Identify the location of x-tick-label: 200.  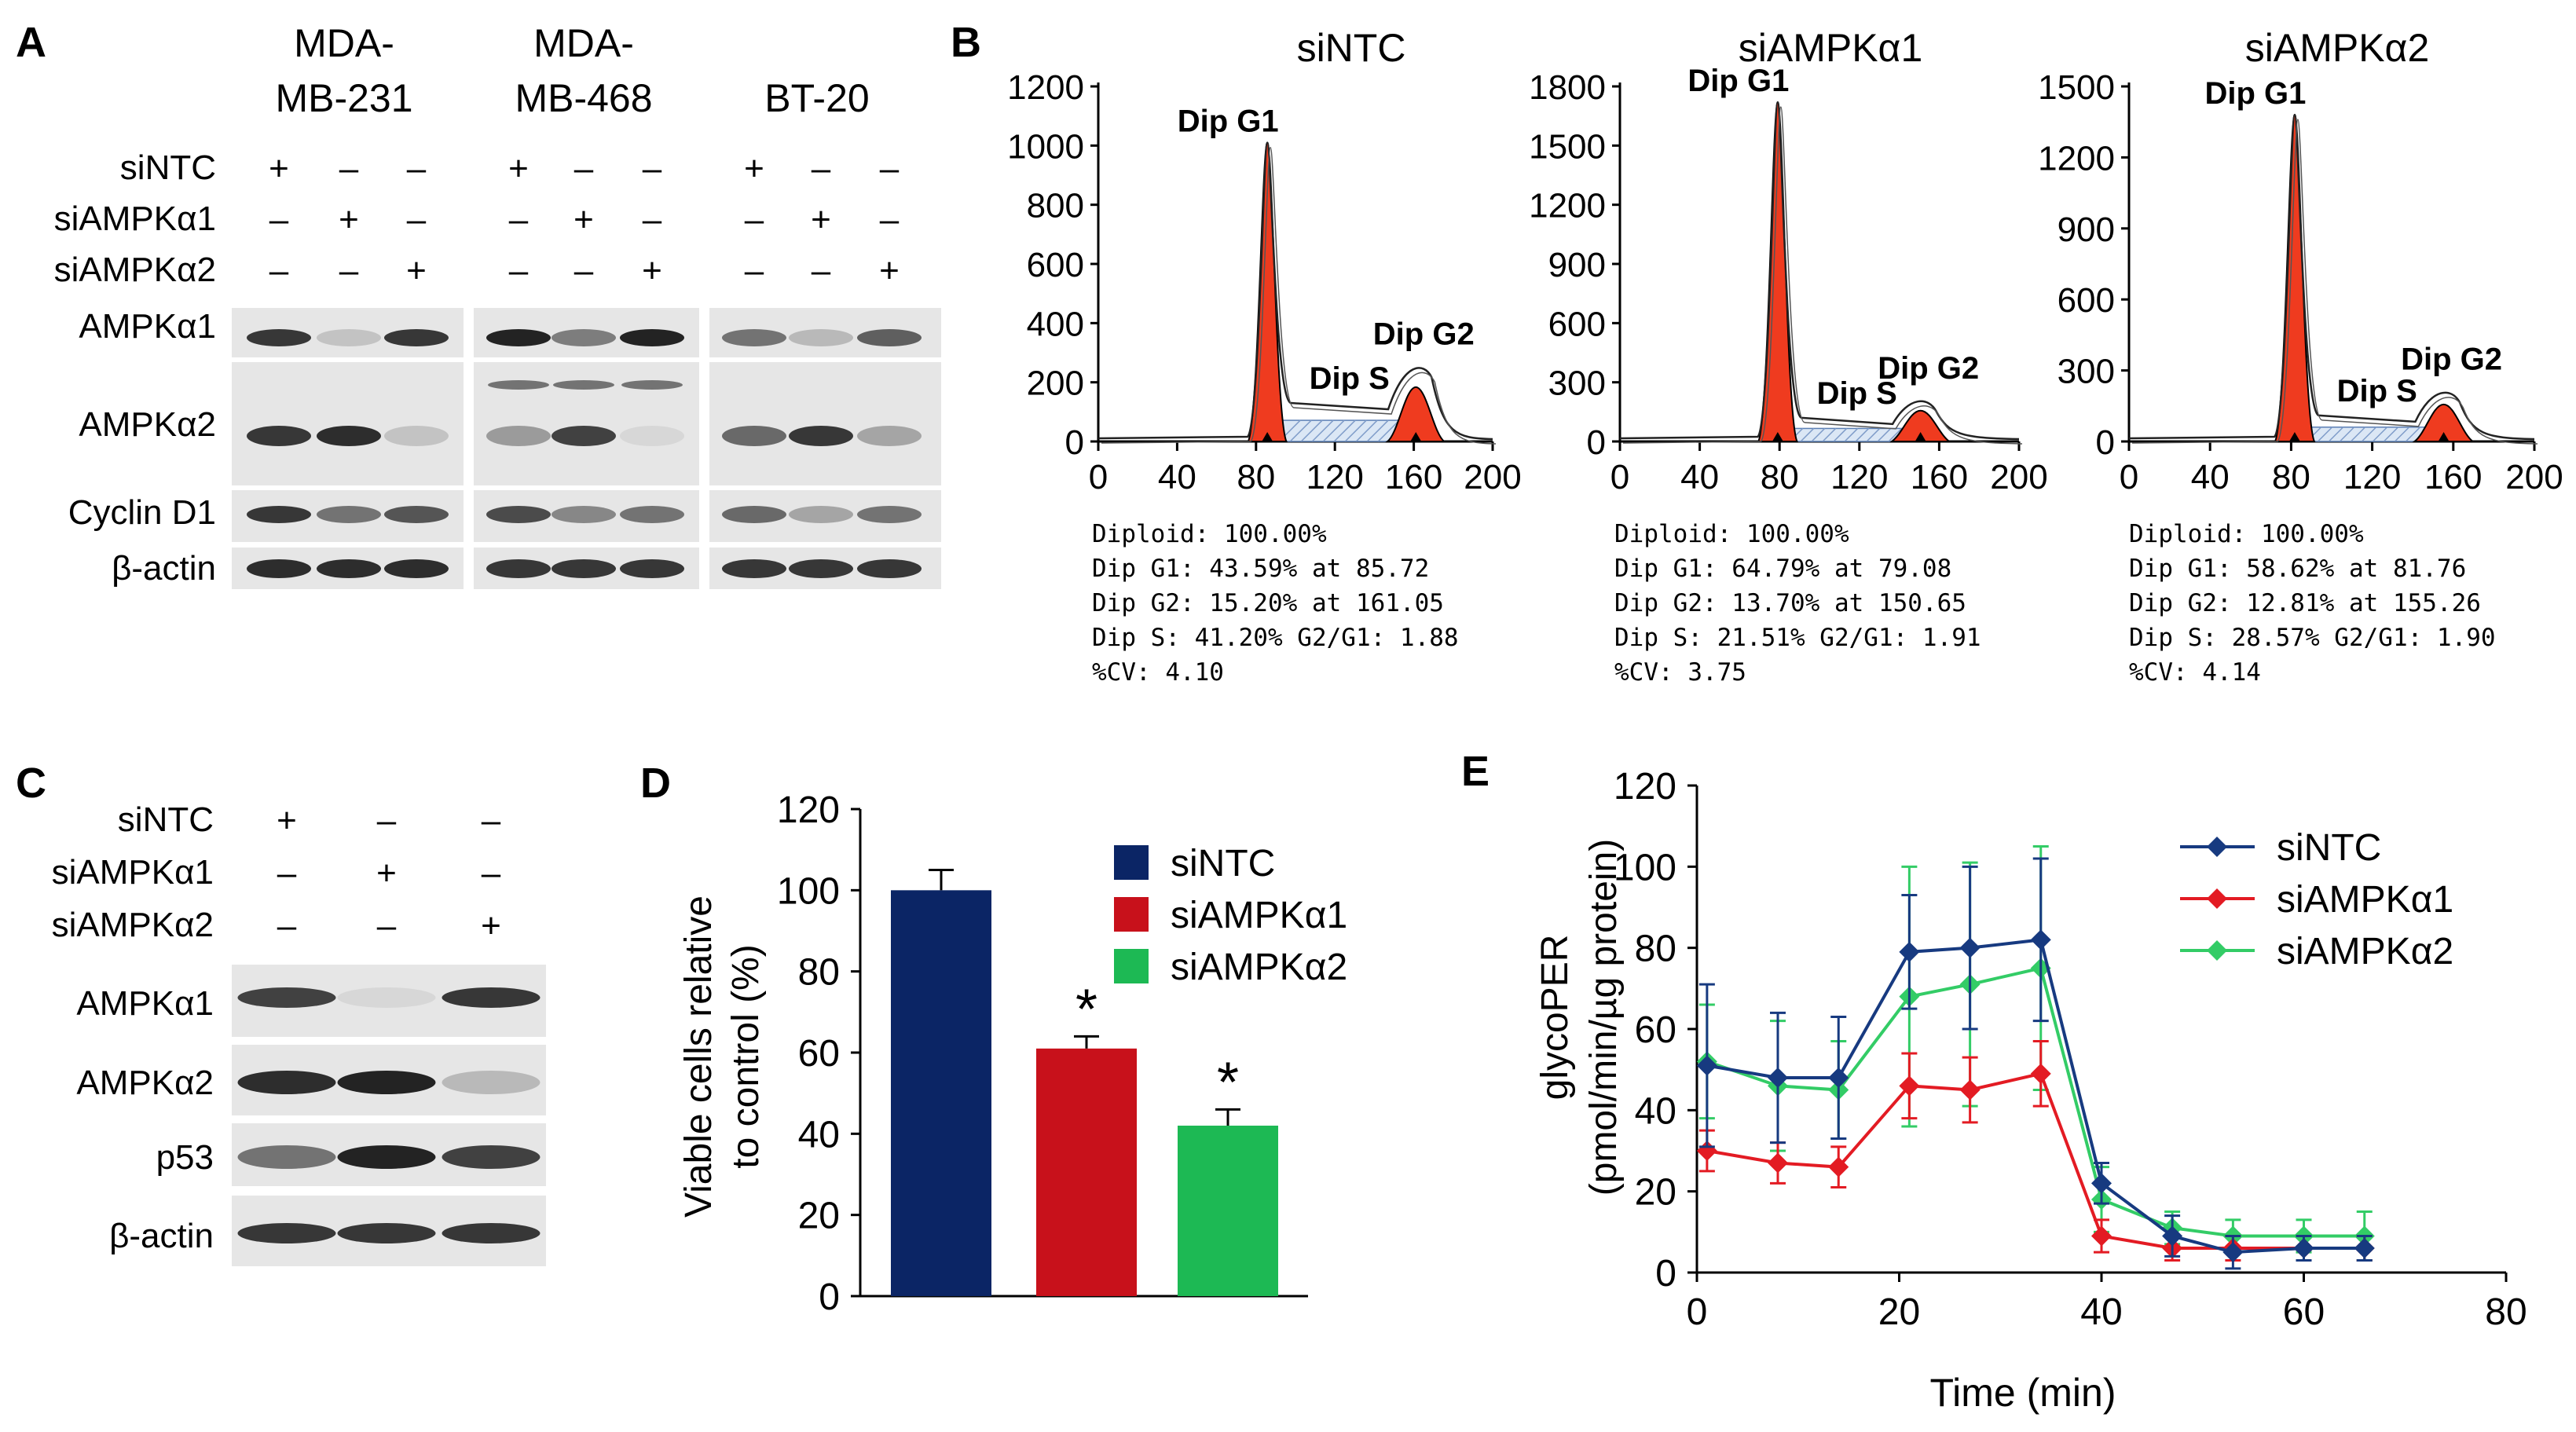
(1492, 477).